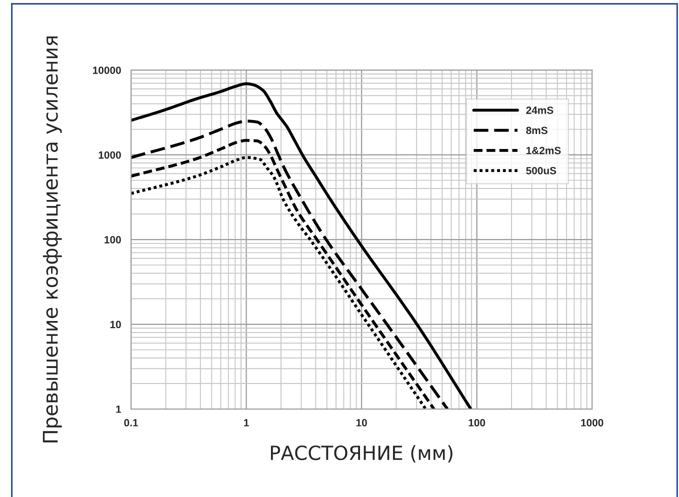 The width and height of the screenshot is (679, 497). I want to click on legend-label: 1&2mS, so click(543, 150).